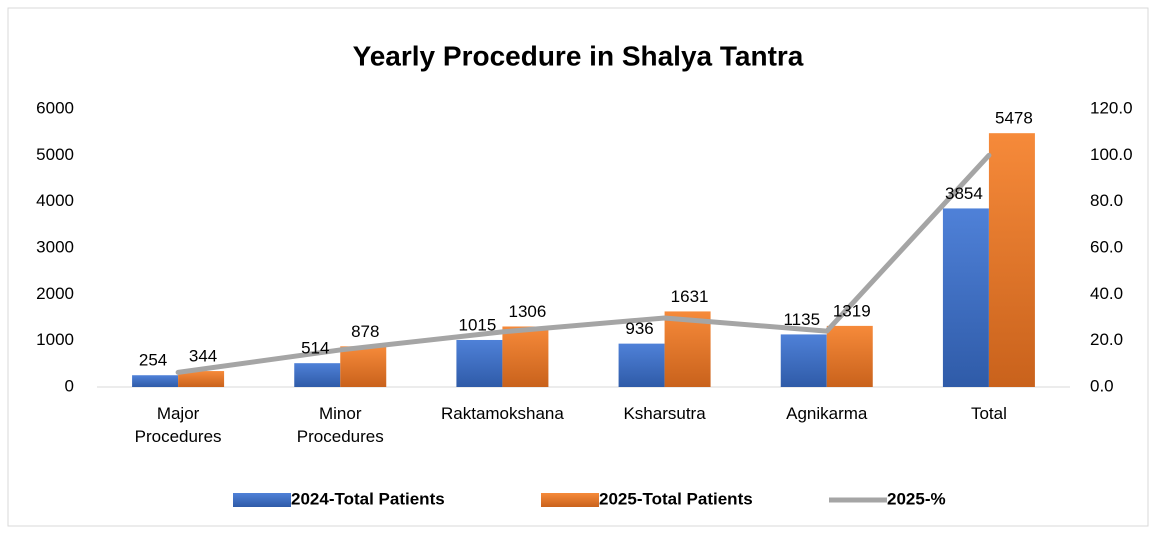 Image resolution: width=1157 pixels, height=534 pixels. Describe the element at coordinates (55, 293) in the screenshot. I see `y-tick-label: 2000` at that location.